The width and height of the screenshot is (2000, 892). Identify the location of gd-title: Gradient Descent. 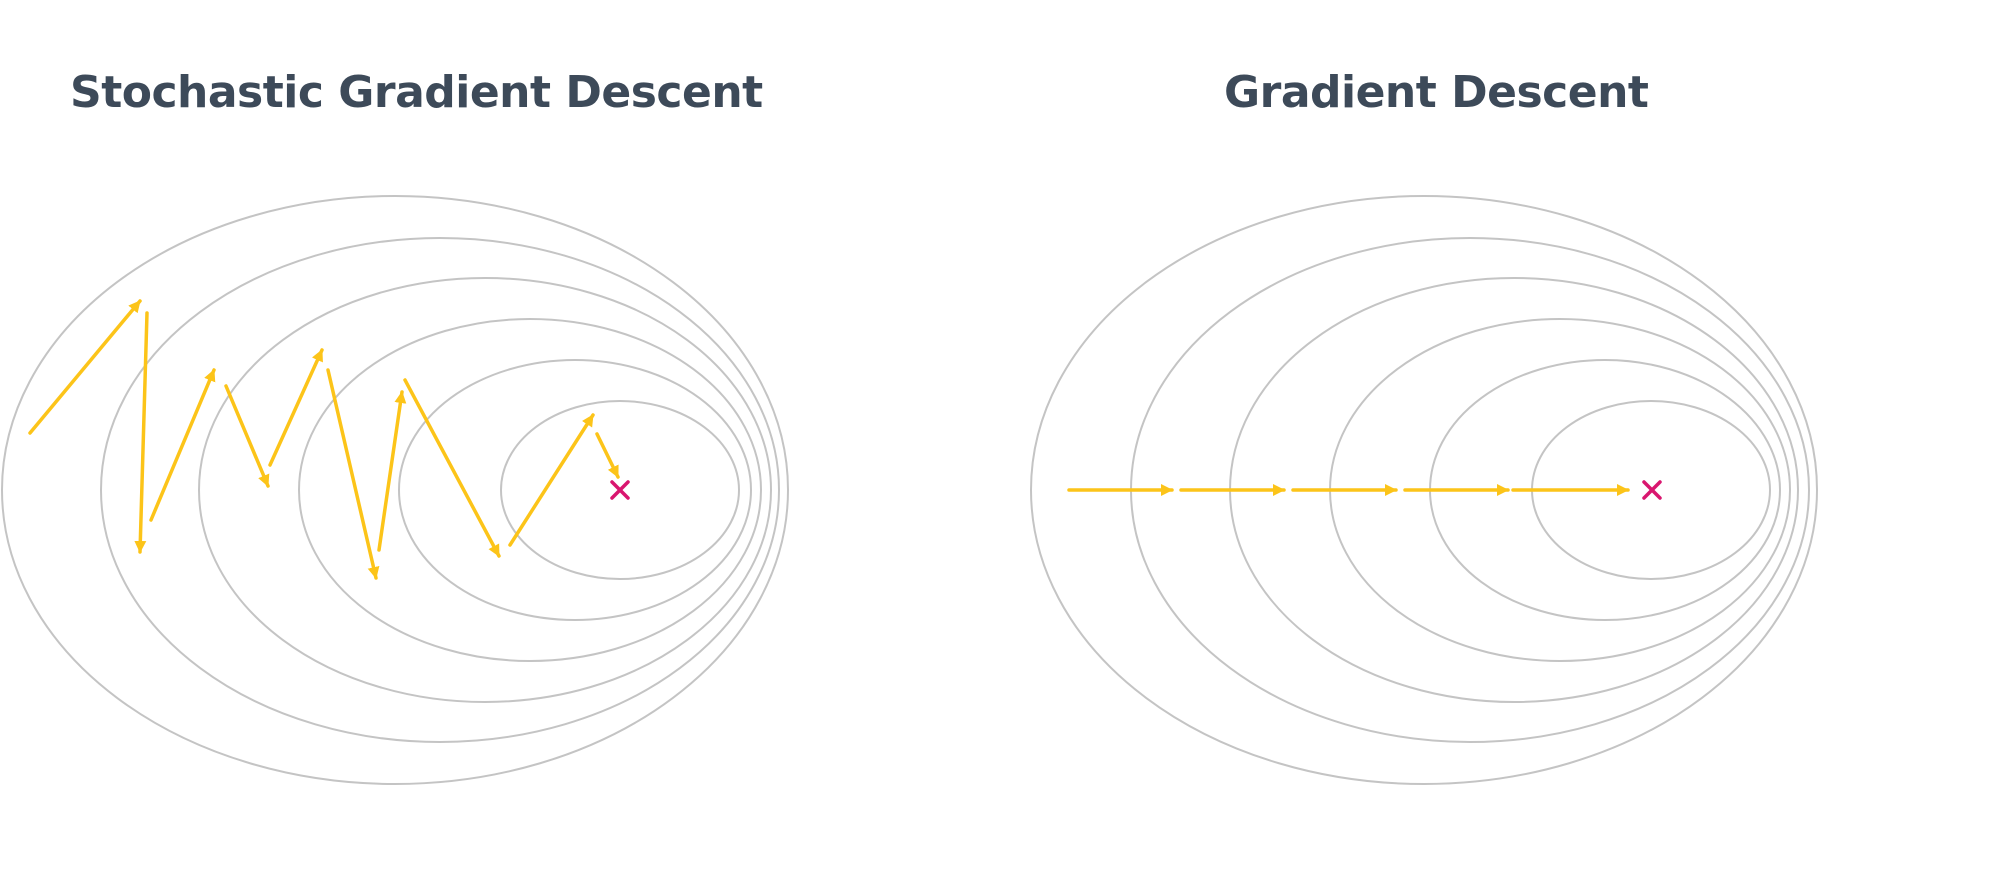
(1436, 92).